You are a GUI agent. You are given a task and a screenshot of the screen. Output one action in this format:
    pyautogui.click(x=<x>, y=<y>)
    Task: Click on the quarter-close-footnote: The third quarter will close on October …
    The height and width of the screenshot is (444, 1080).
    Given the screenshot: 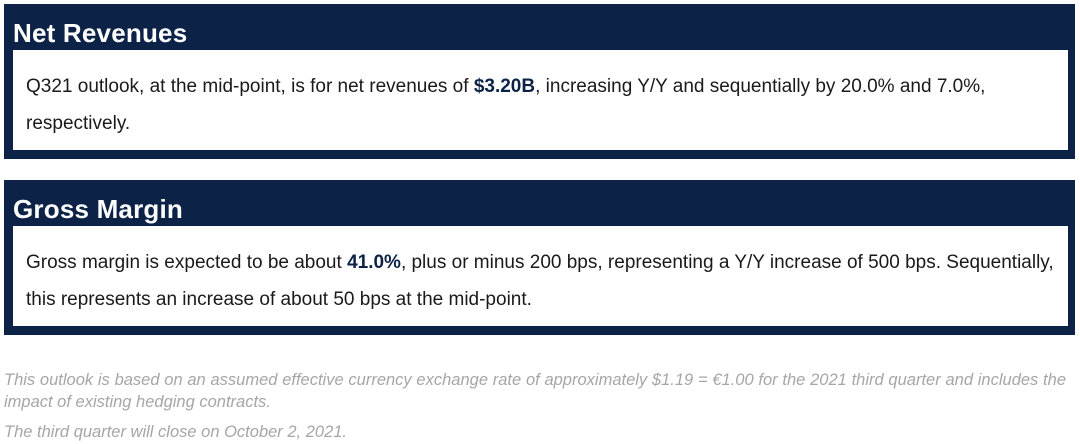 What is the action you would take?
    pyautogui.click(x=176, y=432)
    